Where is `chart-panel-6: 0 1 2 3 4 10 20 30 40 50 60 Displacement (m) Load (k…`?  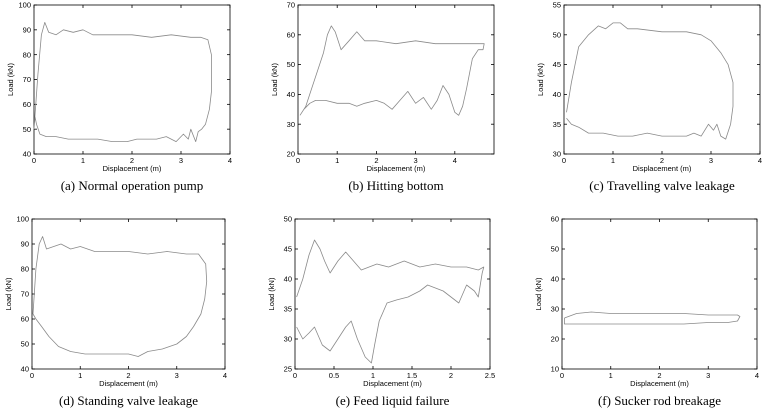
chart-panel-6: 0 1 2 3 4 10 20 30 40 50 60 Displacement (m) Load (k… is located at coordinates (646, 311).